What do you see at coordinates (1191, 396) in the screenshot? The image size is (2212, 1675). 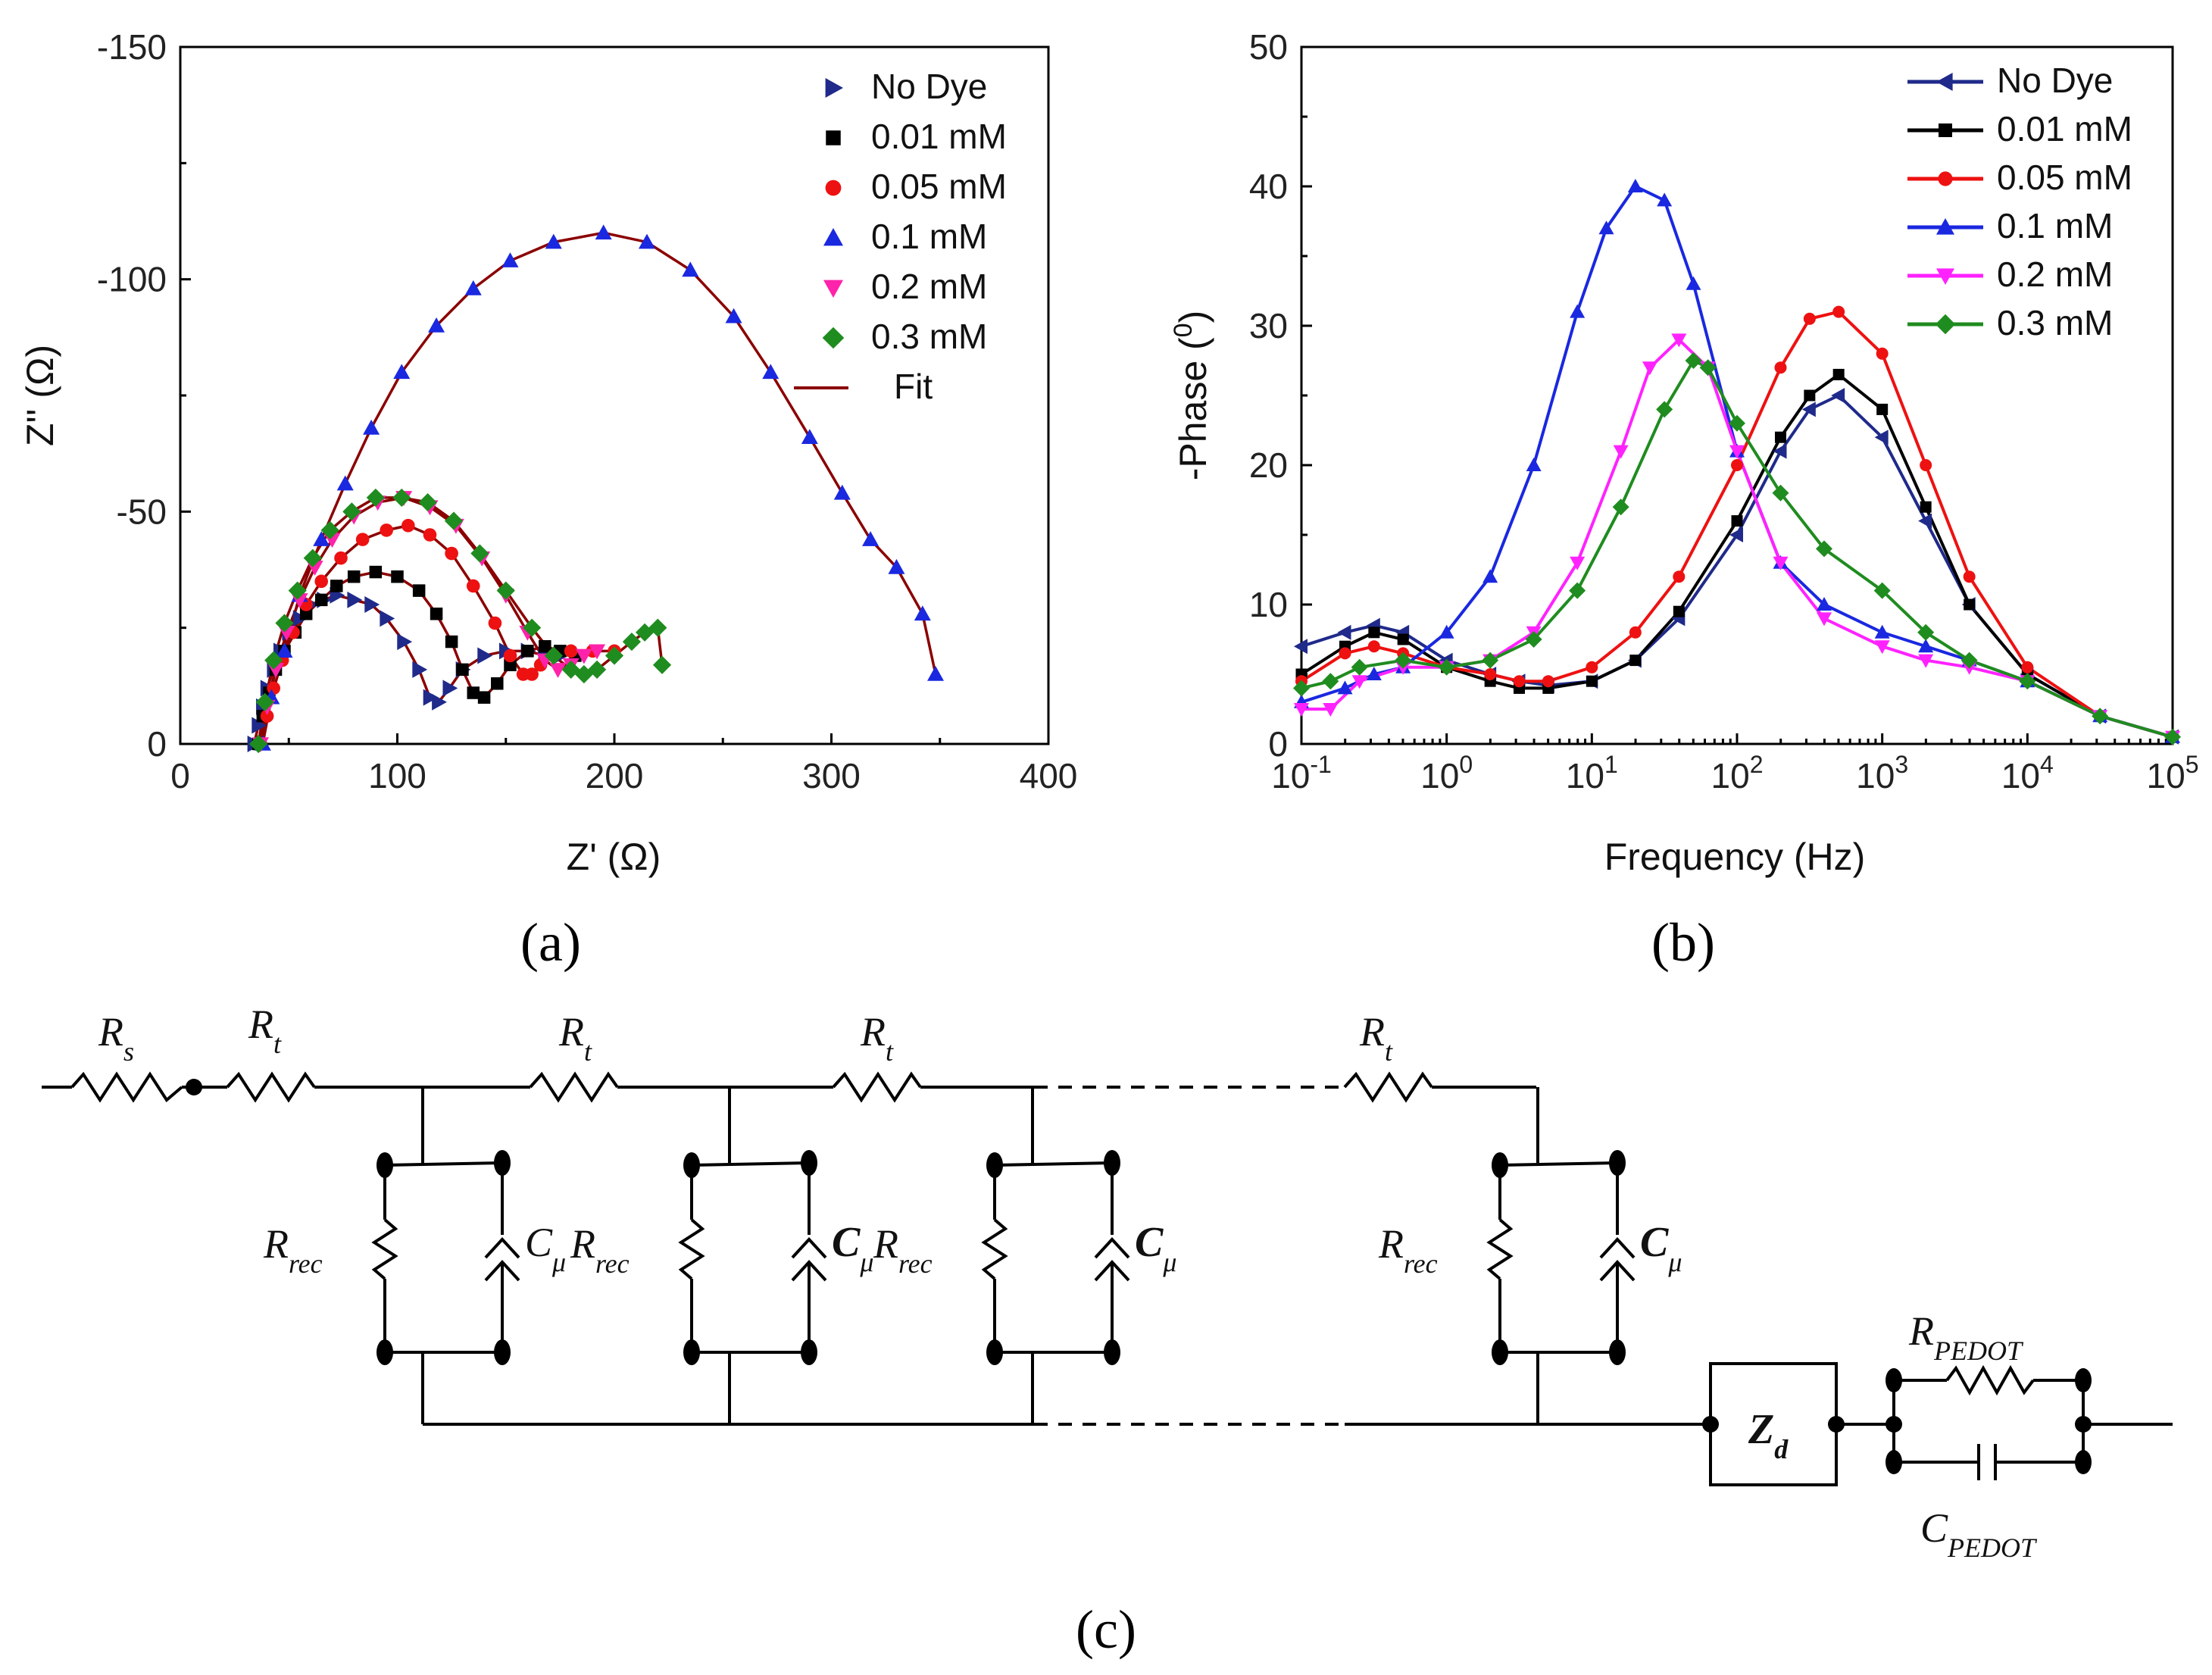 I see `panel-b-y-axis-label: -Phase (0)` at bounding box center [1191, 396].